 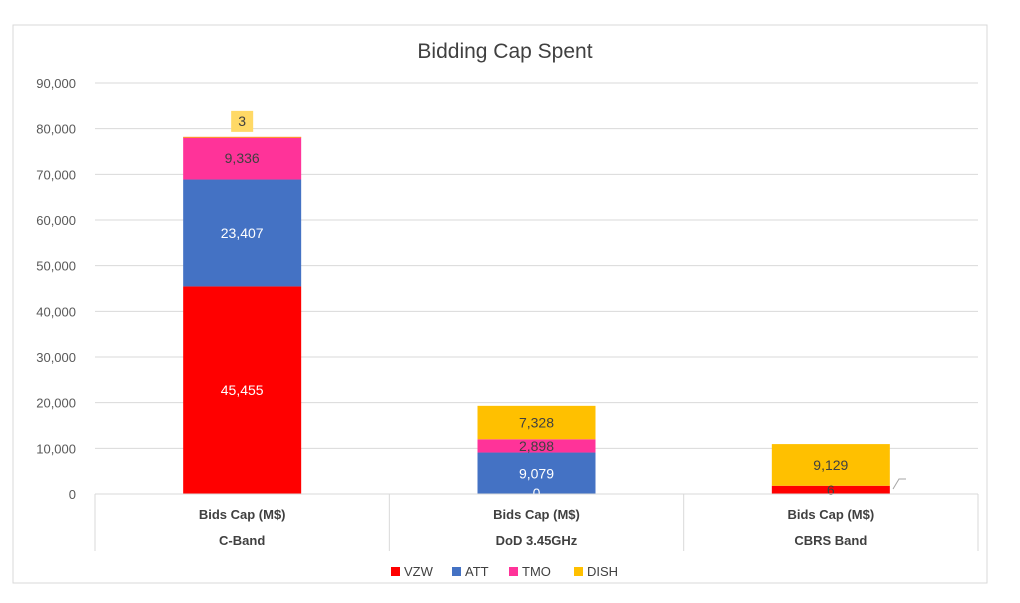 I want to click on data-label-box, so click(x=242, y=121).